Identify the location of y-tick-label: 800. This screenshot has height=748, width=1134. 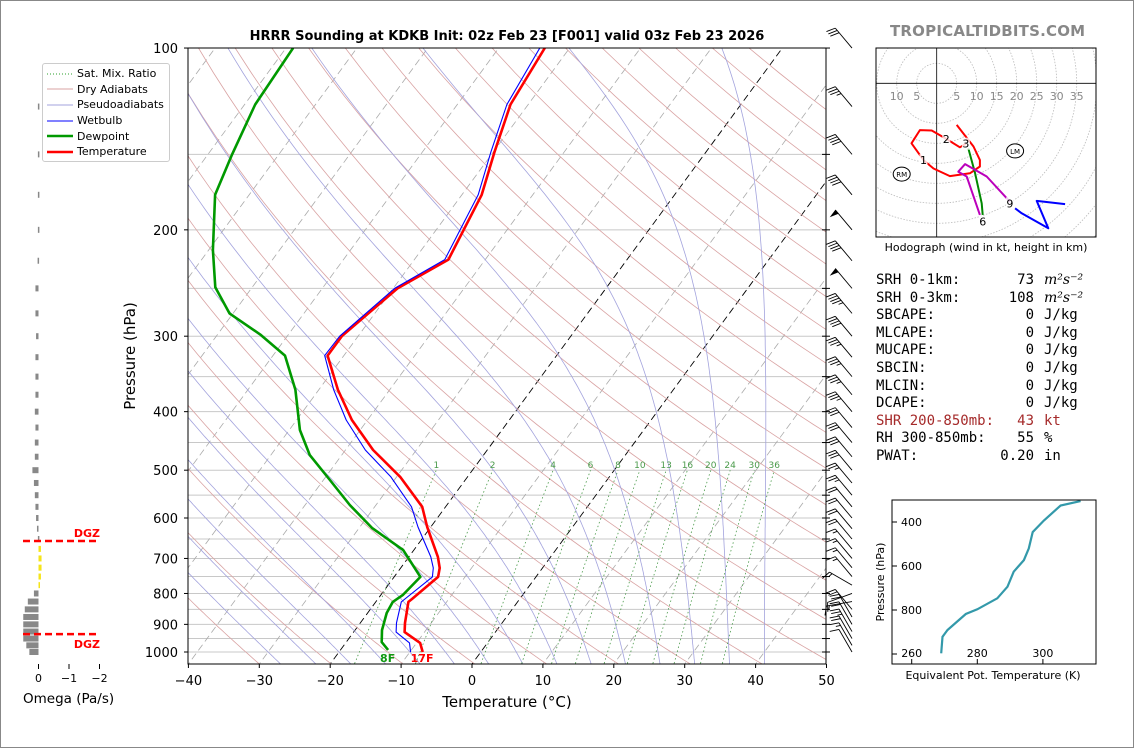
(165, 594).